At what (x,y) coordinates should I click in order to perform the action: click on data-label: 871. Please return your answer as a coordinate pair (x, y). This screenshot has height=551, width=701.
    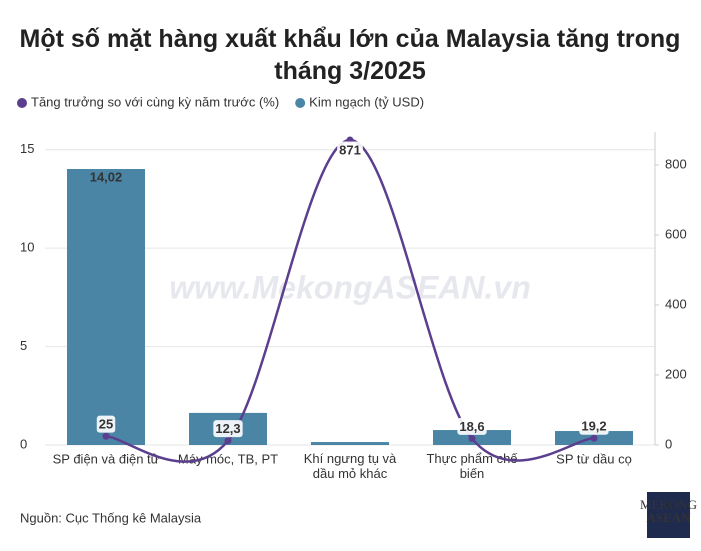
    Looking at the image, I should click on (350, 149).